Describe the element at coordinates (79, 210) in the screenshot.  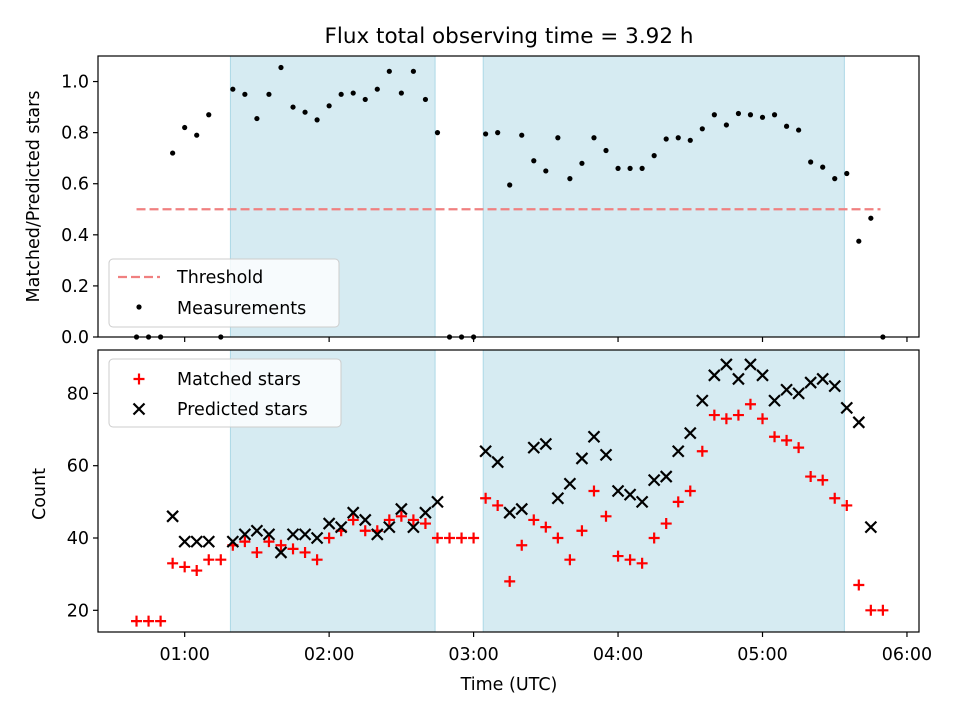
I see `top-y-axis-ticks: 0.0 0.2 0.4 0.6 0.8 1.0` at that location.